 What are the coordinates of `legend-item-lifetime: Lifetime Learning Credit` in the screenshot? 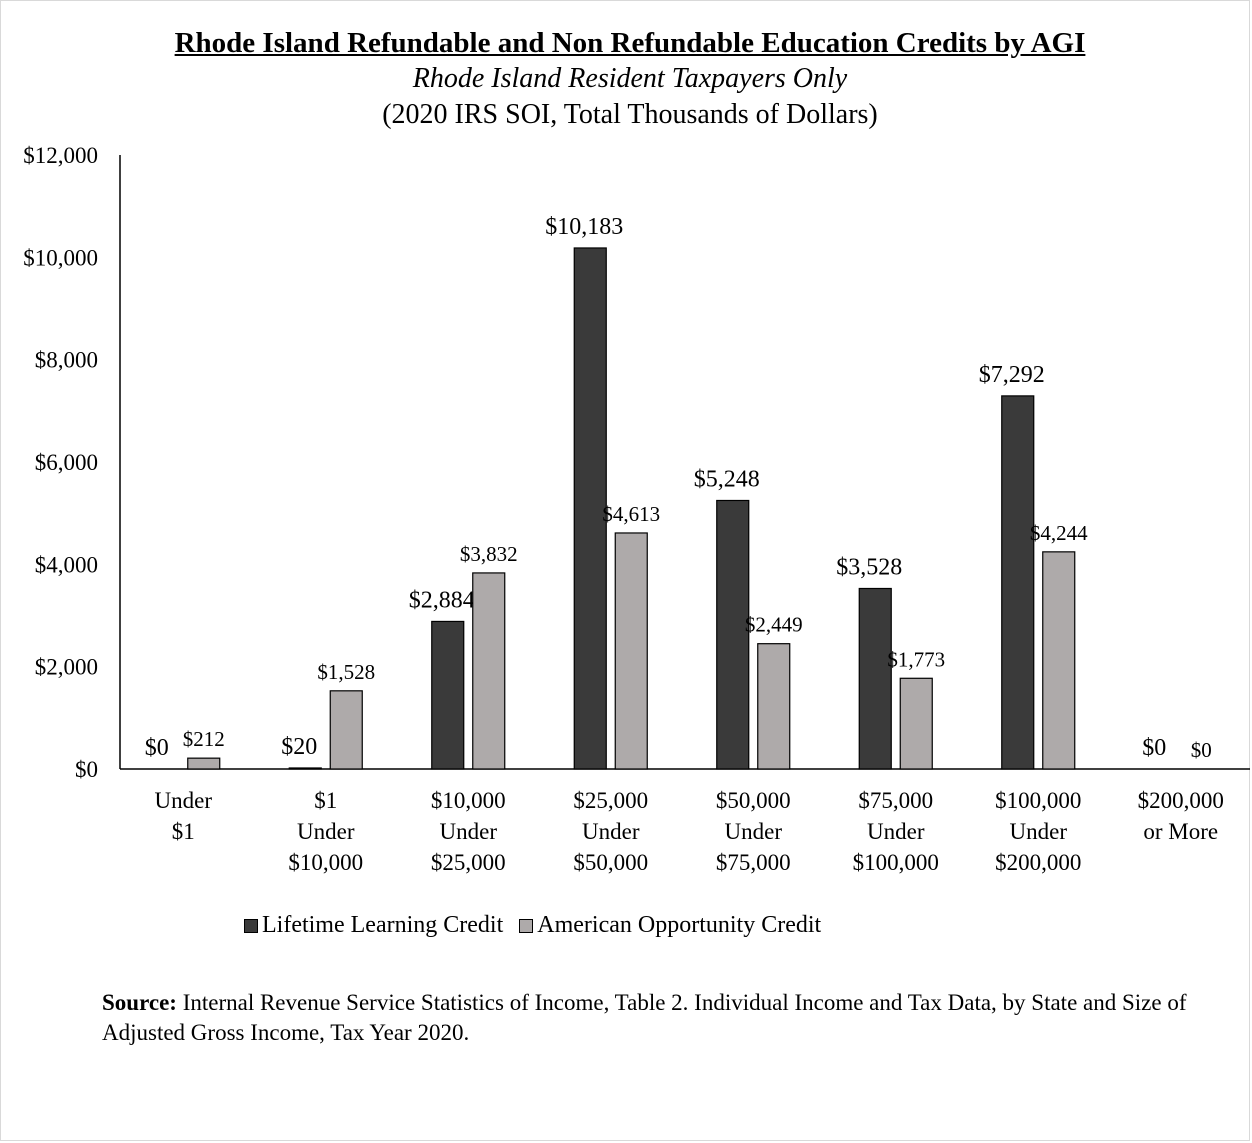 It's located at (373, 925).